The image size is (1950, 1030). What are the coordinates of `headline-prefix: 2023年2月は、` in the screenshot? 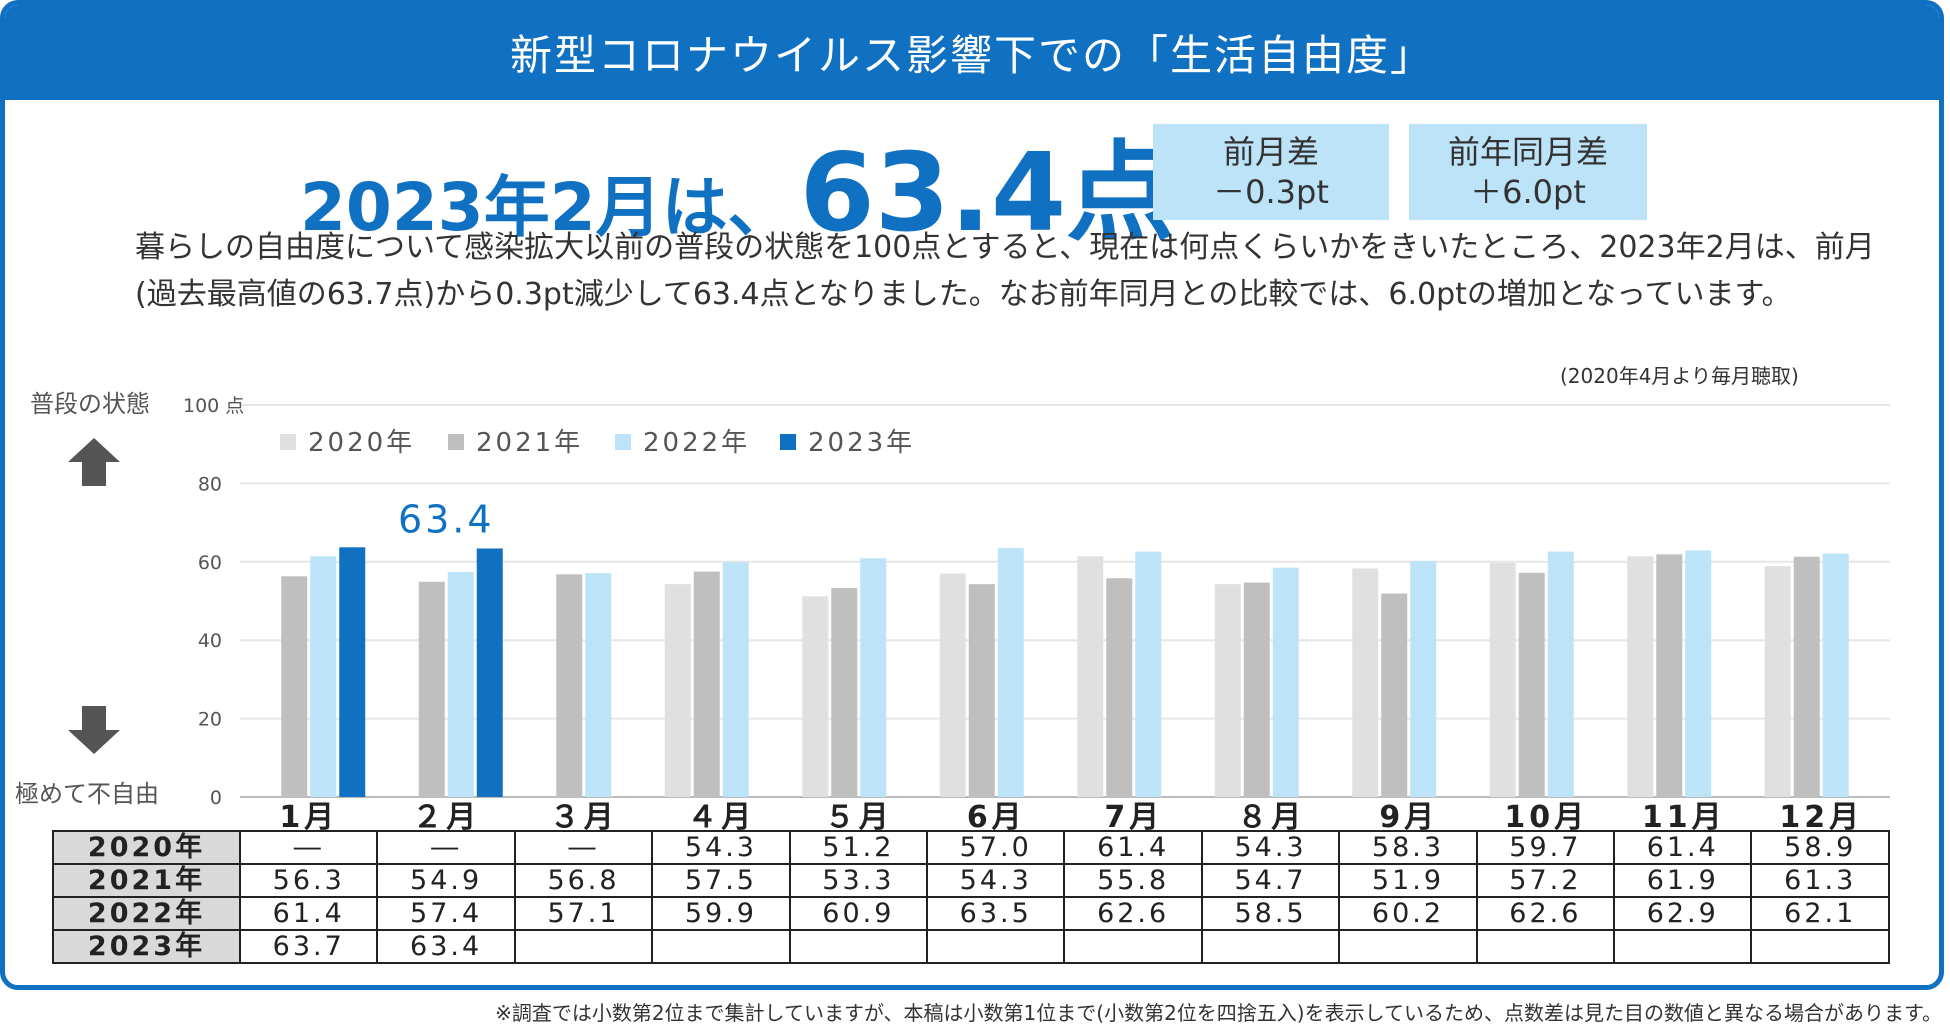 It's located at (547, 207).